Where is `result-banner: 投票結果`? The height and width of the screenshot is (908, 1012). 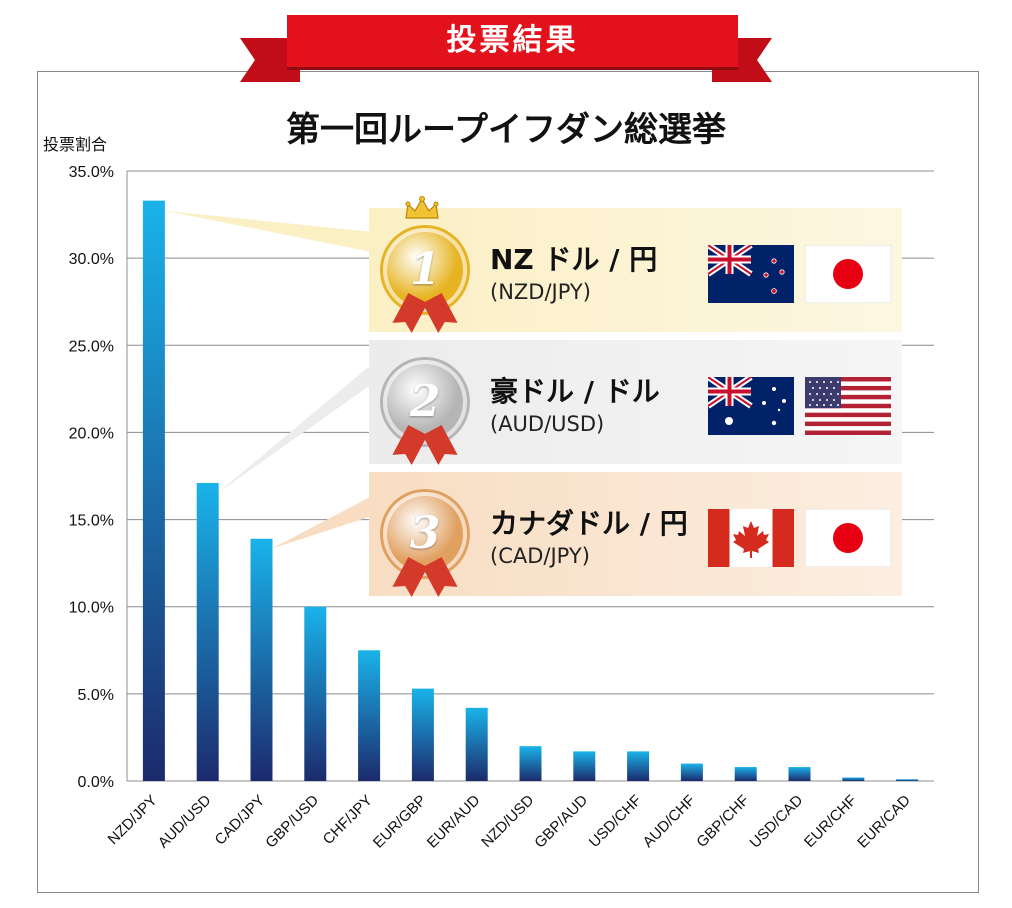 result-banner: 投票結果 is located at coordinates (512, 41).